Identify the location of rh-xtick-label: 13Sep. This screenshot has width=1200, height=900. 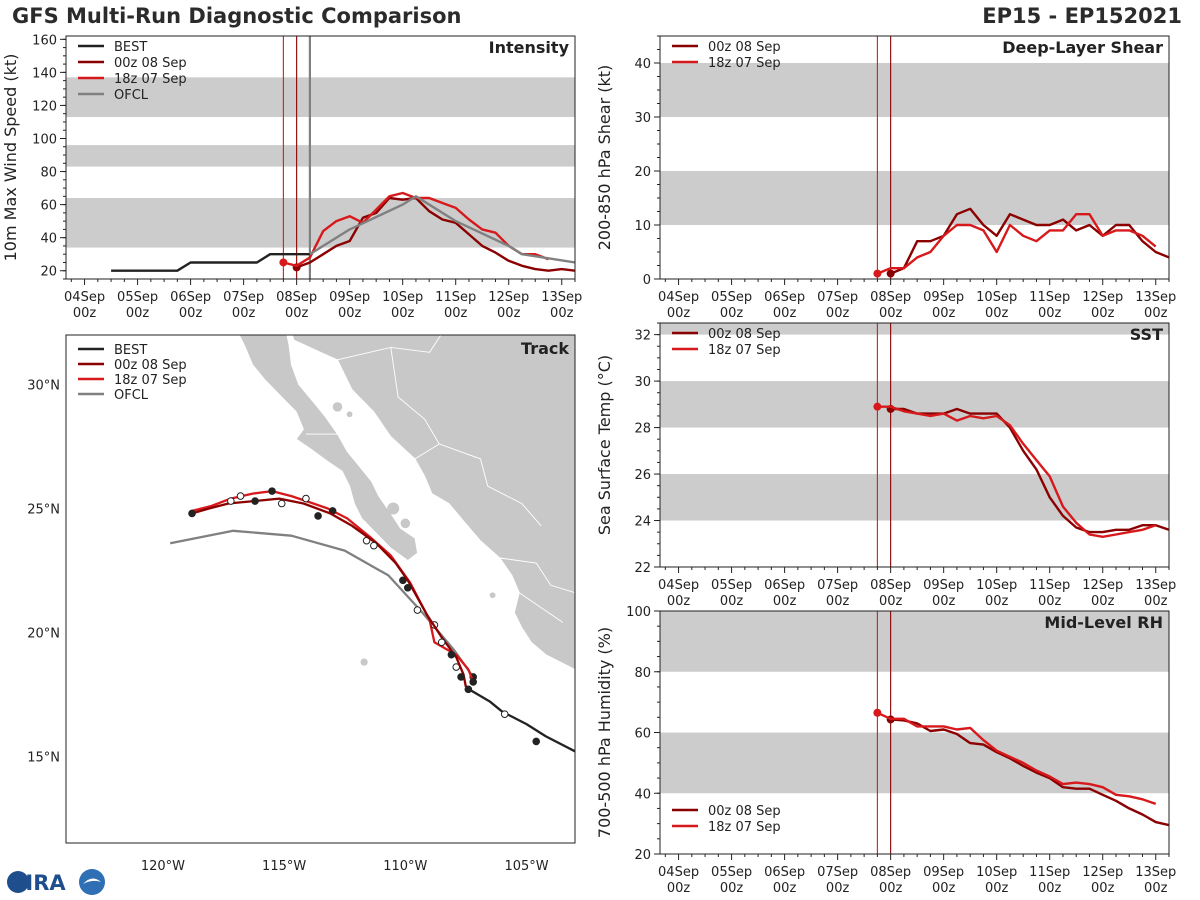
(1155, 872).